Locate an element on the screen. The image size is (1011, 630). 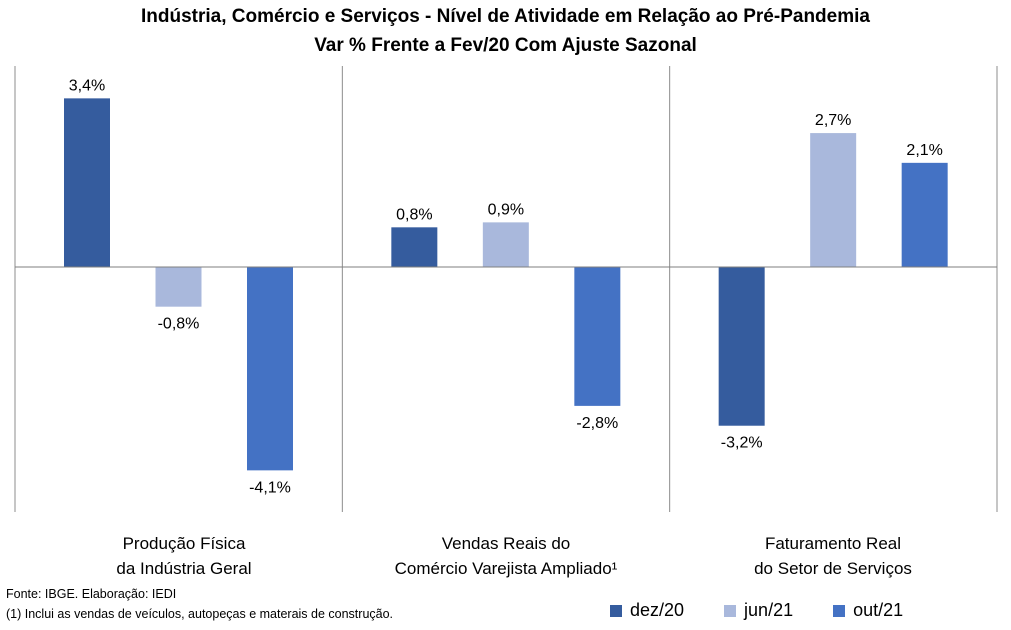
category-label-line: da Indústria Geral is located at coordinates (184, 568).